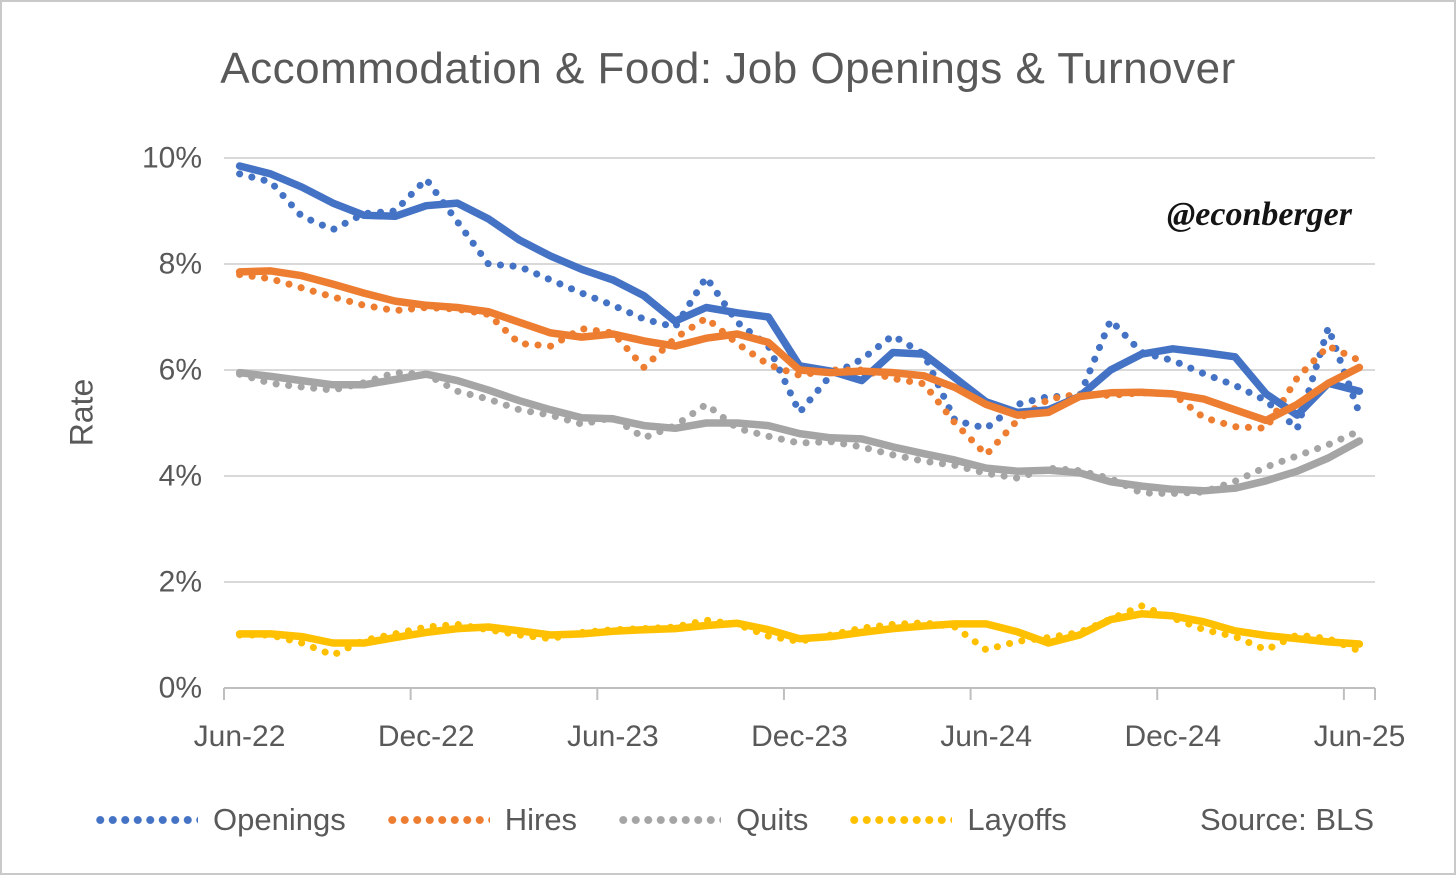 This screenshot has width=1456, height=875. I want to click on x-tick-label: Dec-24, so click(1172, 736).